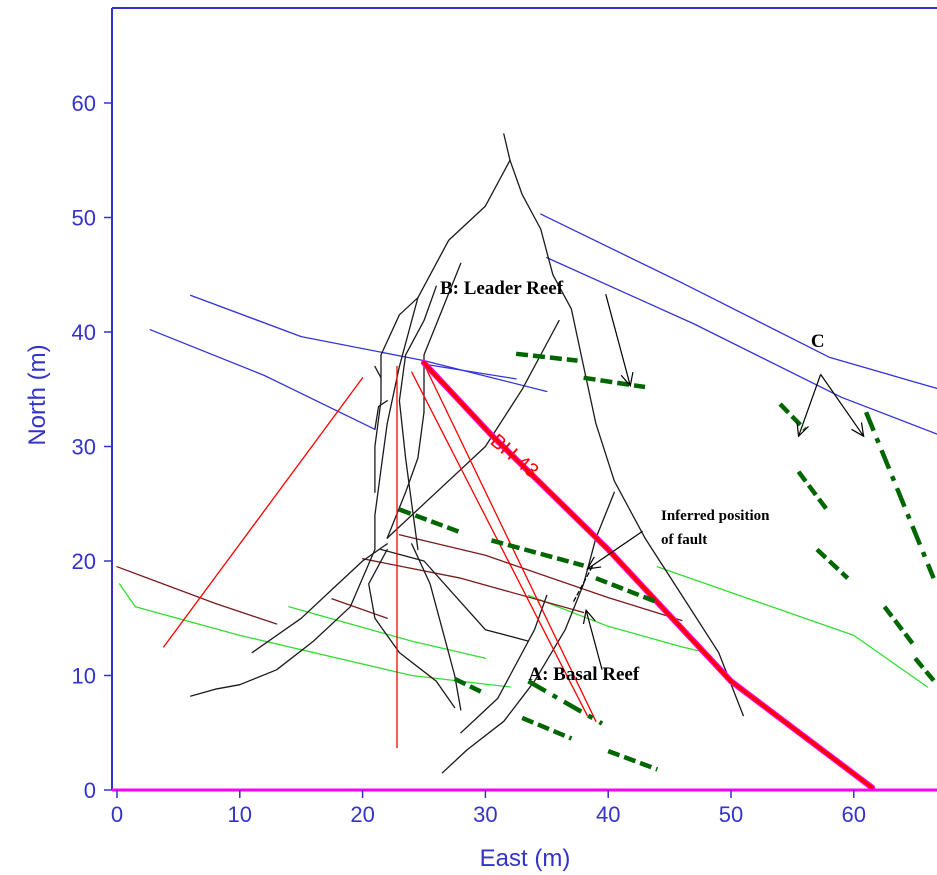 This screenshot has width=937, height=875. What do you see at coordinates (608, 814) in the screenshot?
I see `x-tick-label: 40` at bounding box center [608, 814].